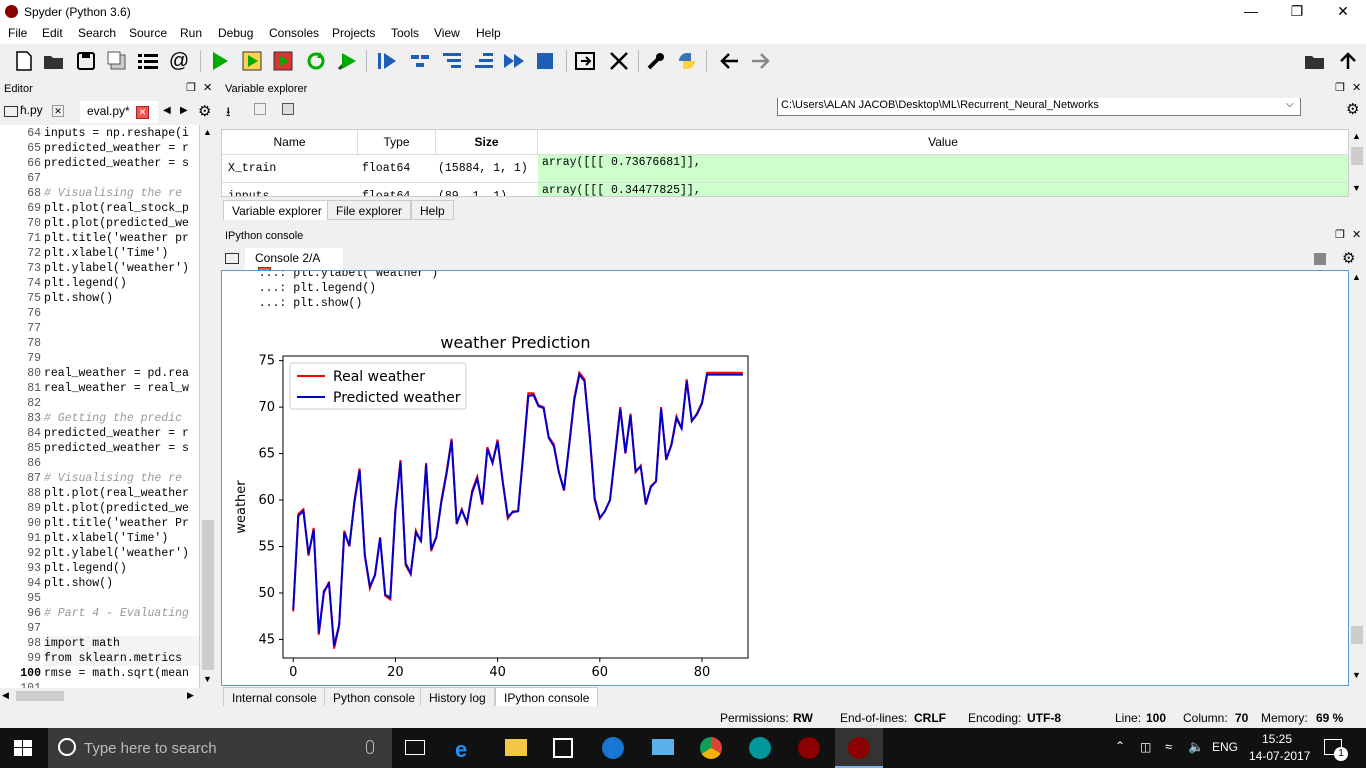 The height and width of the screenshot is (768, 1366). I want to click on menu-source: Source, so click(148, 33).